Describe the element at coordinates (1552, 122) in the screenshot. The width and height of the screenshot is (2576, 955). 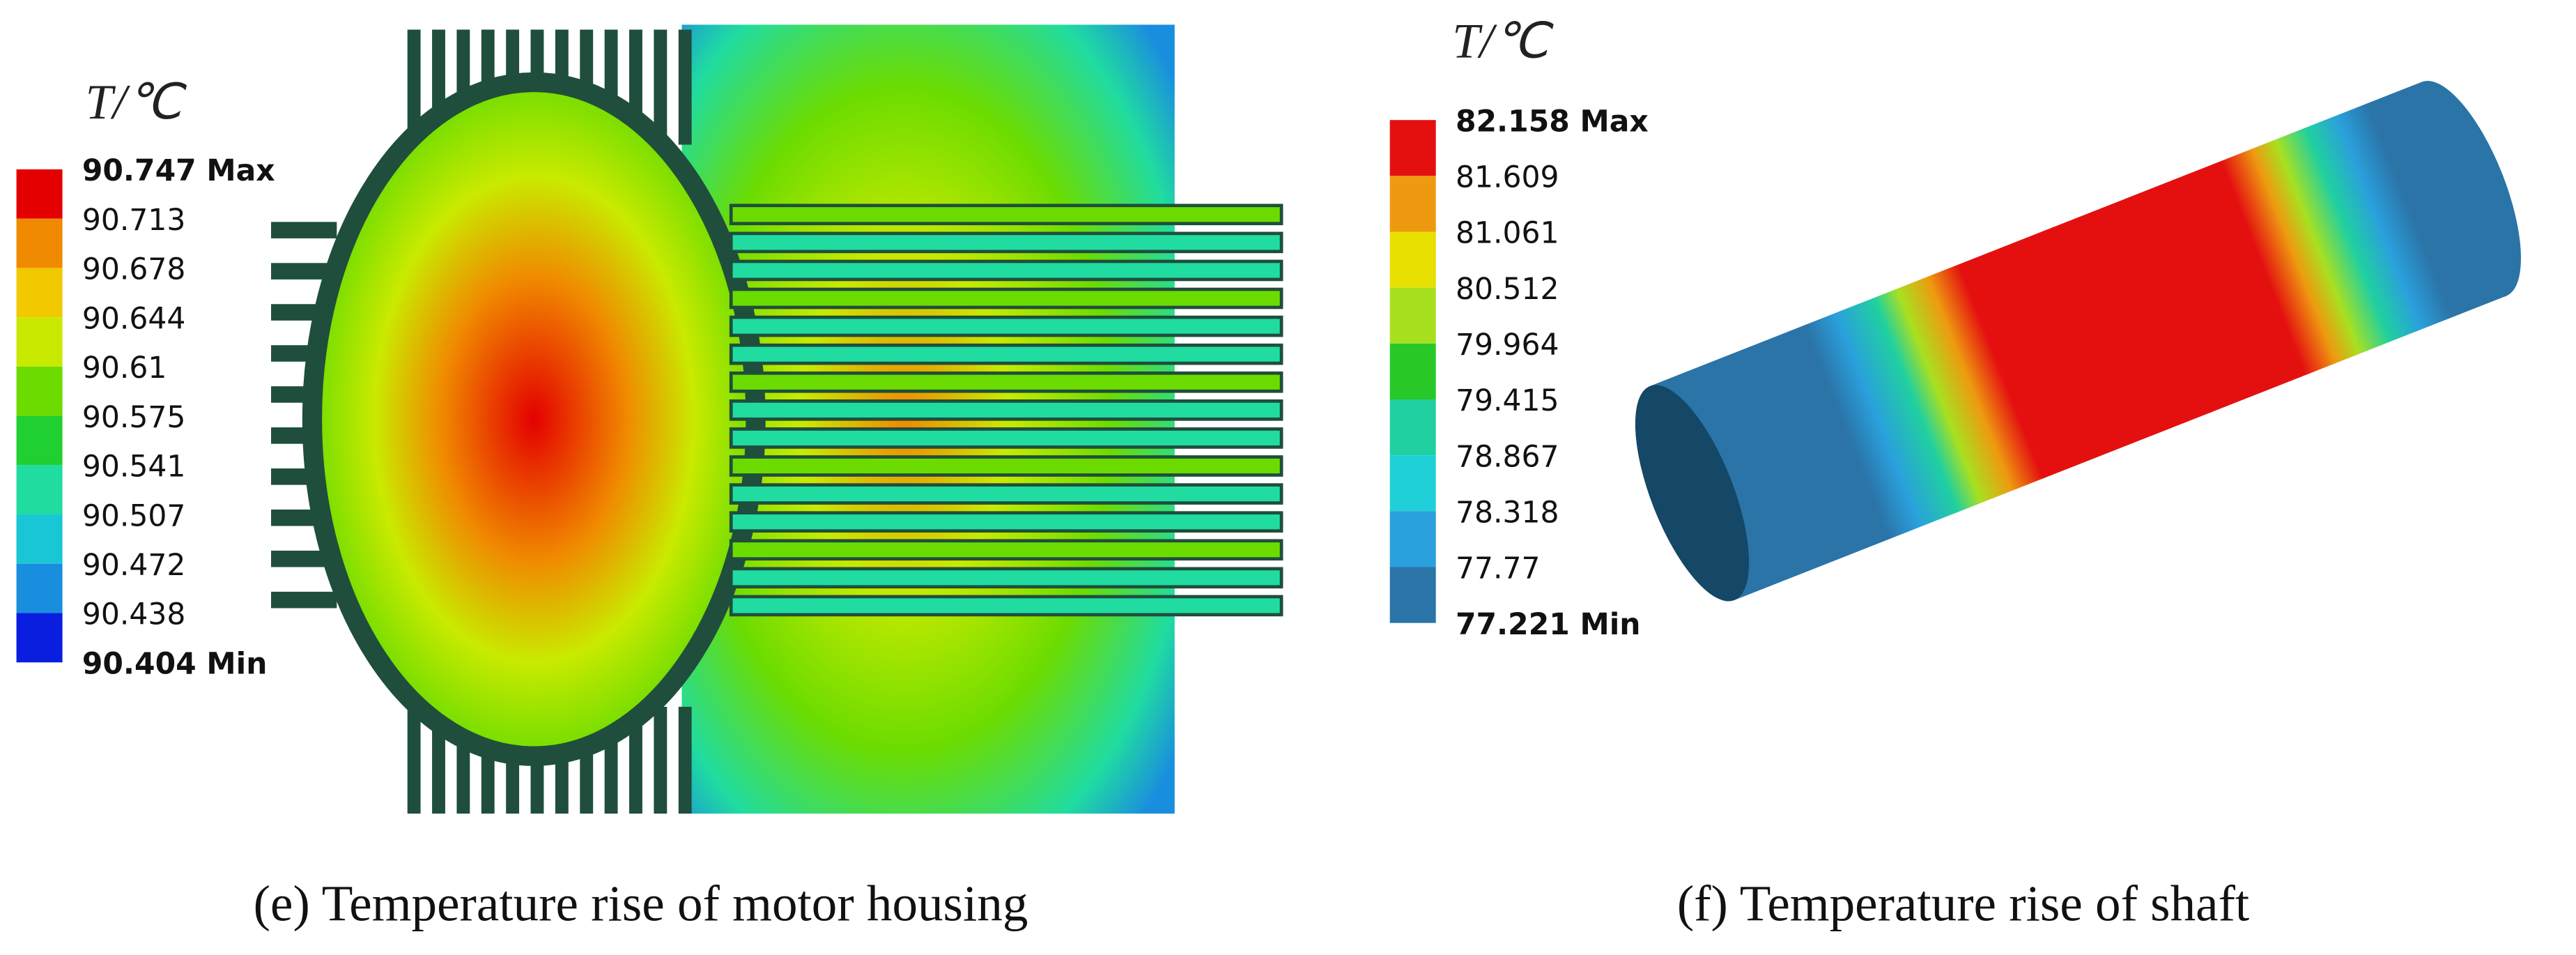
I see `legend-label: 82.158 Max` at that location.